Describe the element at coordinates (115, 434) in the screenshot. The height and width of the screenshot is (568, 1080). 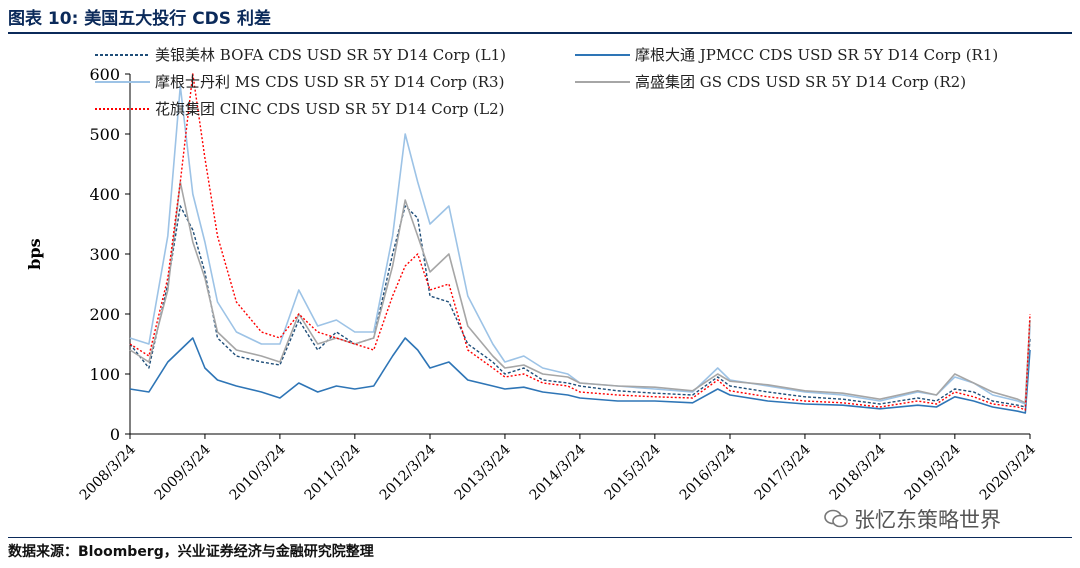
I see `y-tick-label: 0` at that location.